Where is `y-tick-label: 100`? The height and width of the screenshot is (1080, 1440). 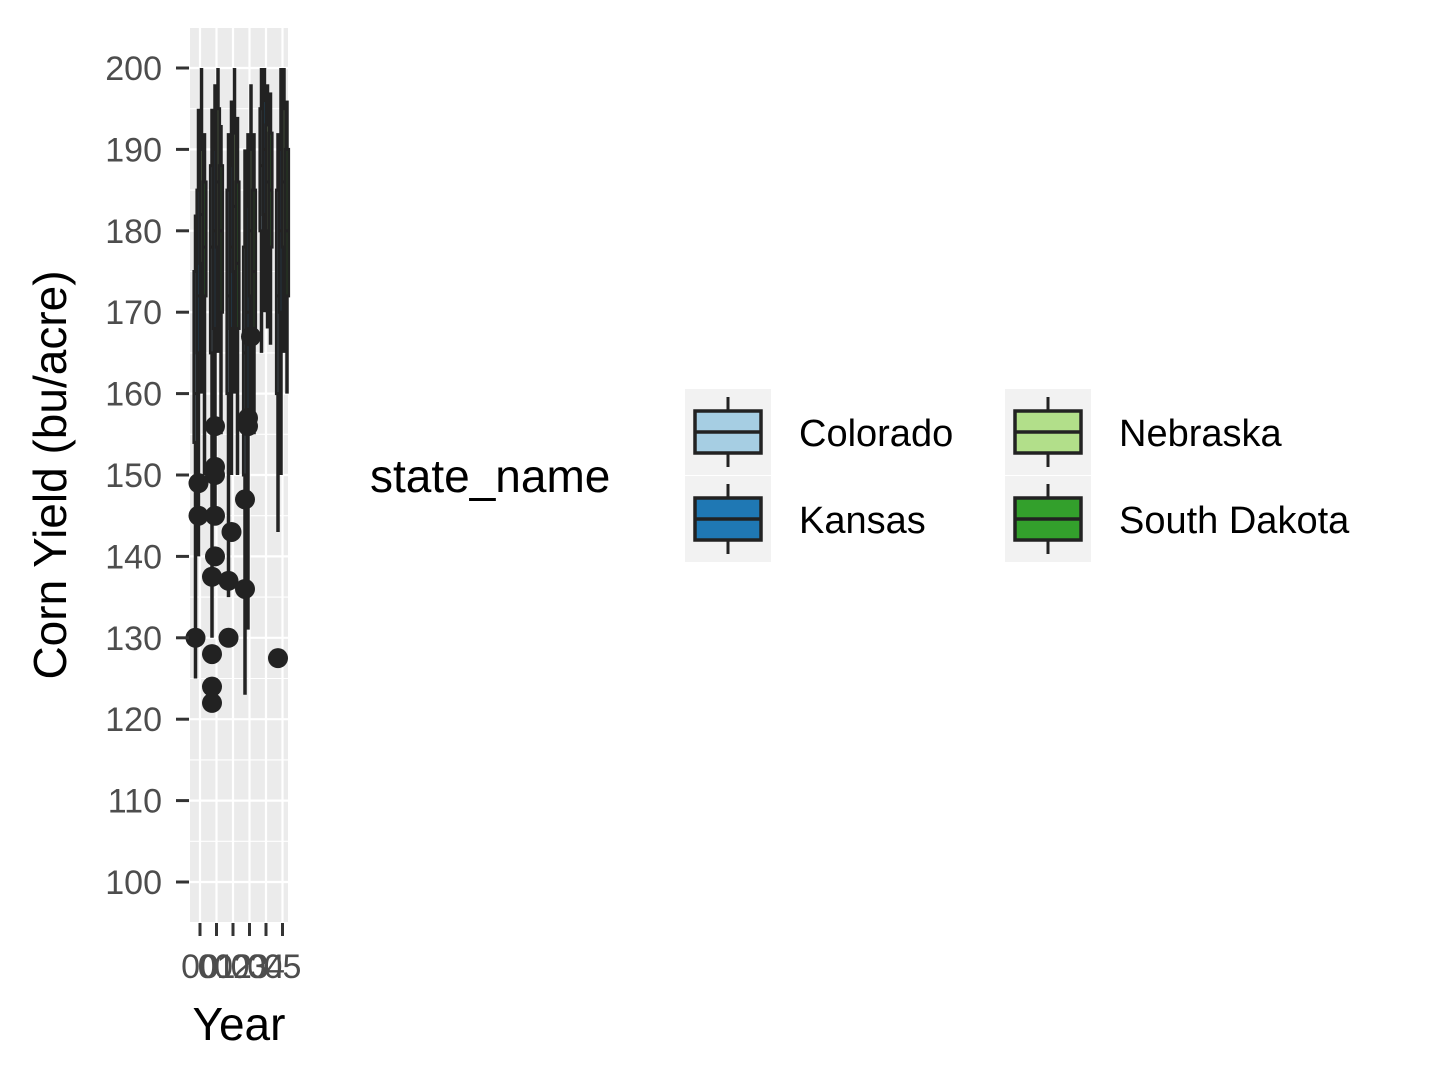
y-tick-label: 100 is located at coordinates (133, 883).